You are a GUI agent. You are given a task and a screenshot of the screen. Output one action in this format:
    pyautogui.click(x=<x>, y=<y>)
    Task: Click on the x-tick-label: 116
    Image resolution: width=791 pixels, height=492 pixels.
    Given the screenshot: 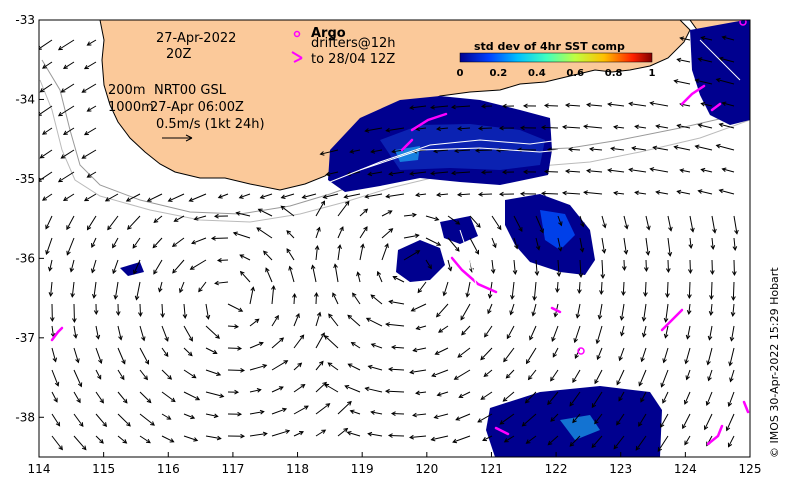 What is the action you would take?
    pyautogui.click(x=168, y=469)
    